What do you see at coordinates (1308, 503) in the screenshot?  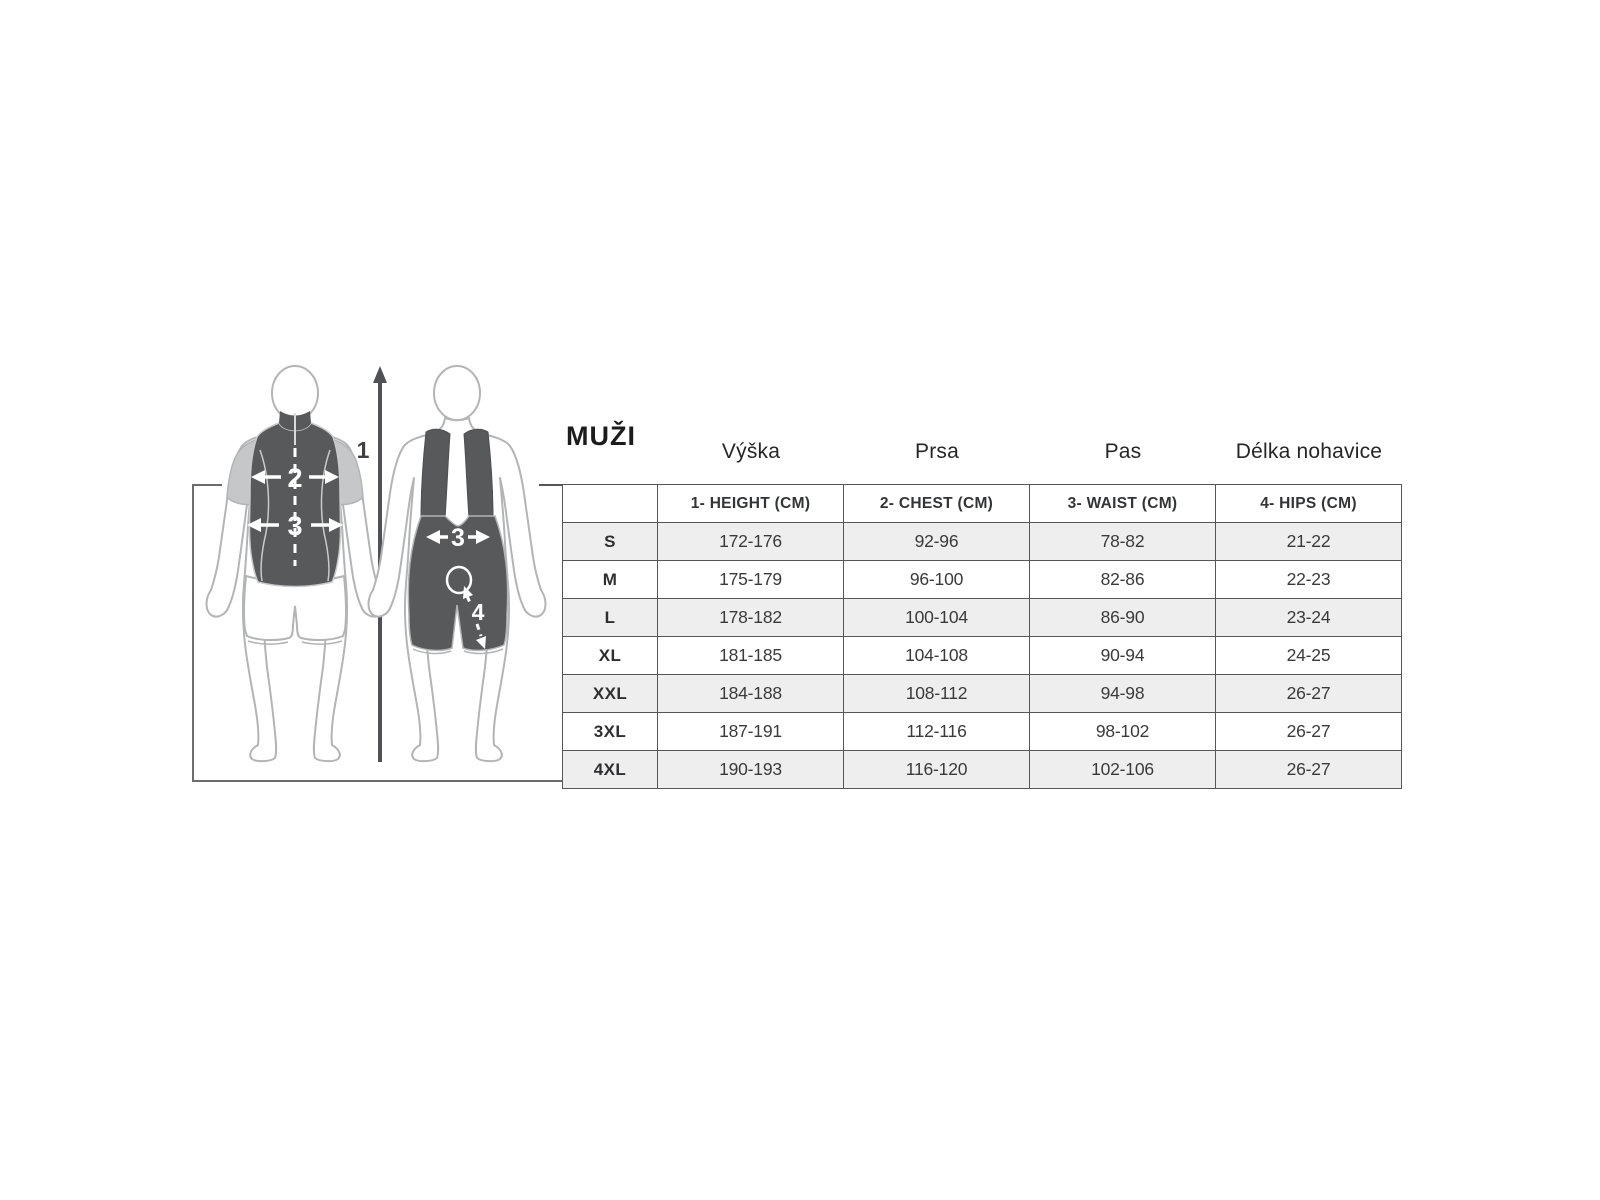 I see `subheader-hips: 4- HIPS (CM)` at bounding box center [1308, 503].